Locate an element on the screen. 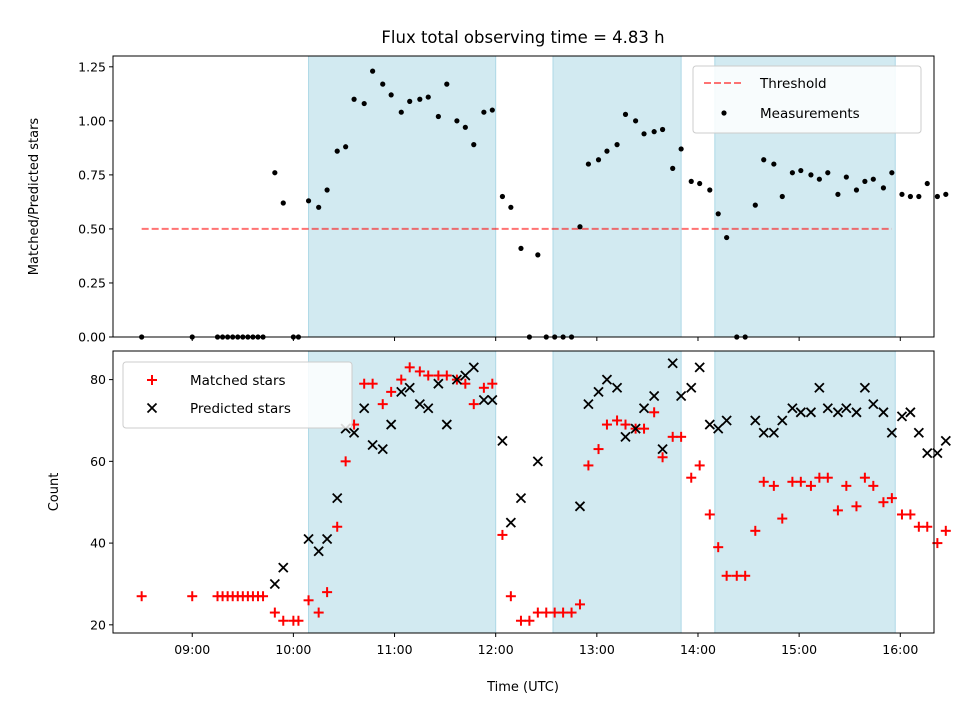  legend-predicted-label: Predicted stars is located at coordinates (240, 409).